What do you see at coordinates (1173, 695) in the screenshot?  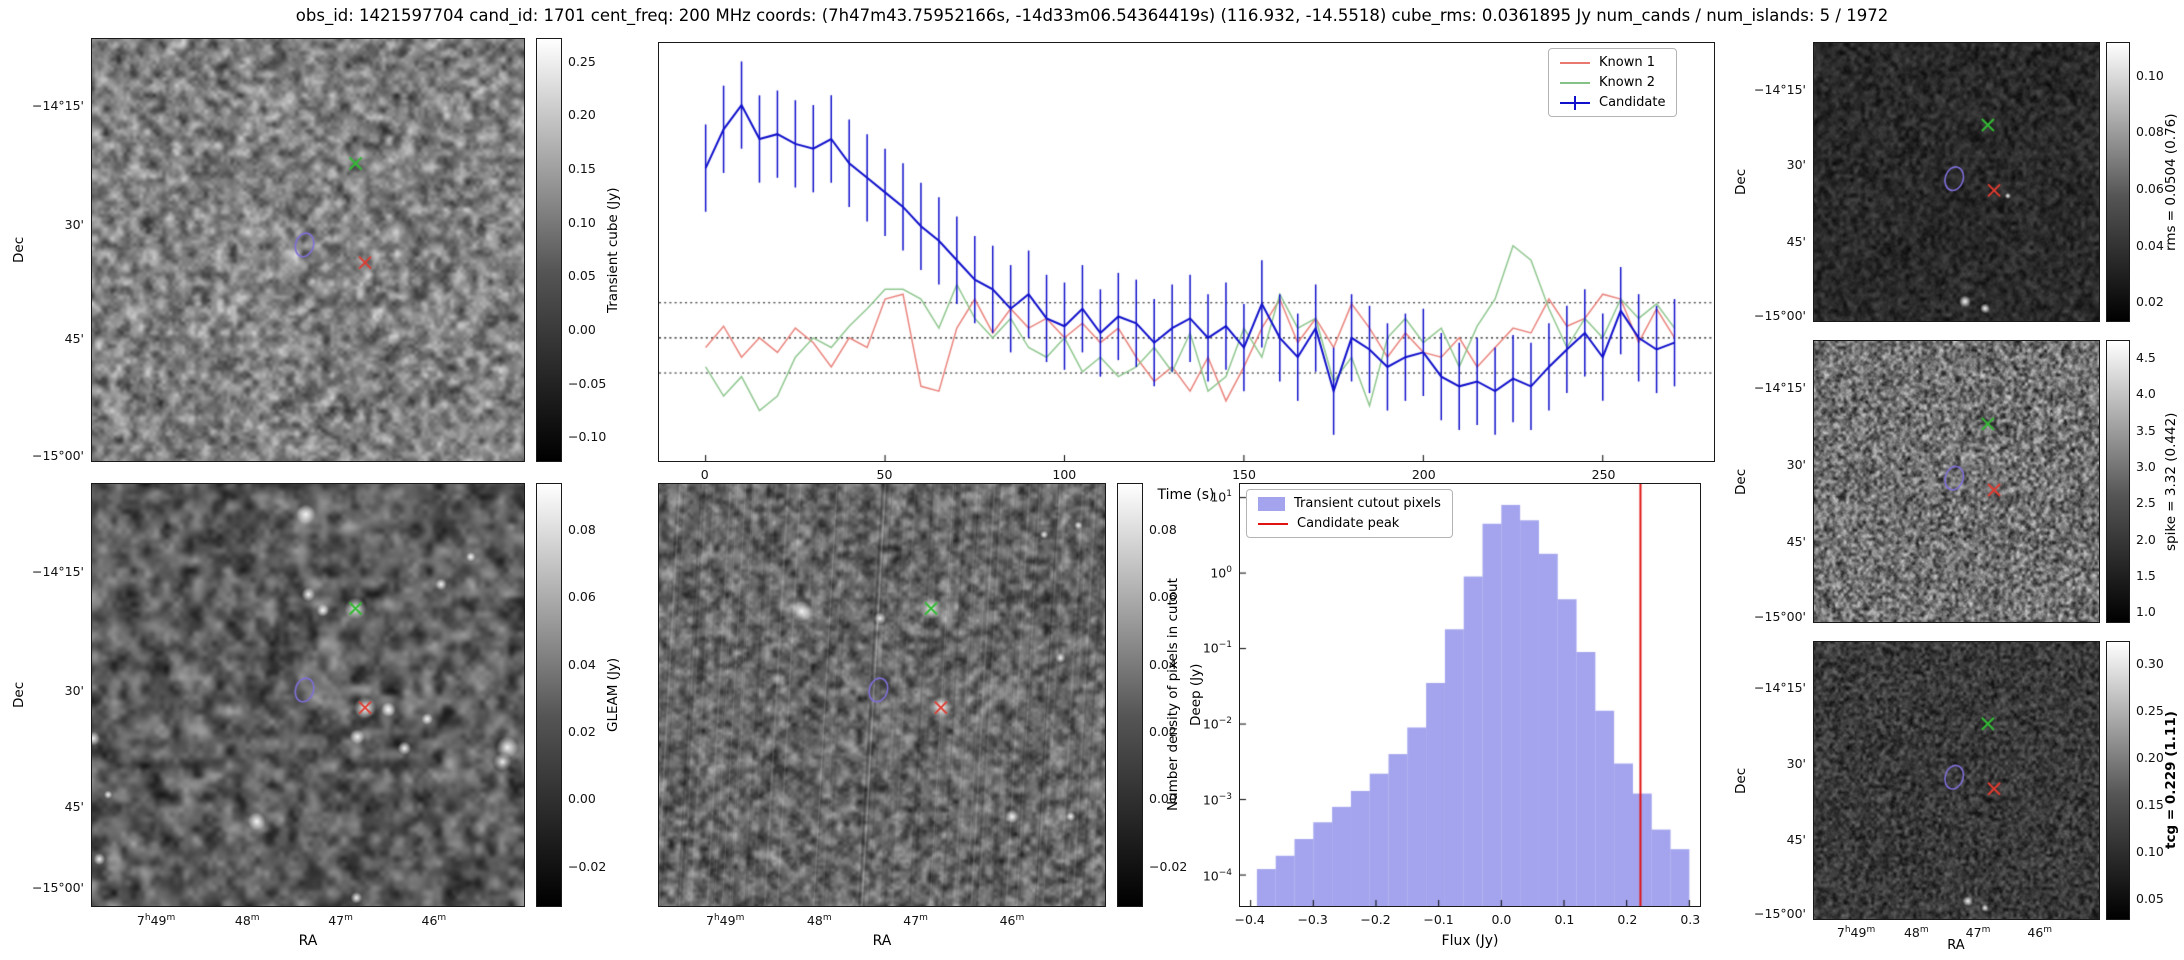 I see `histogram-y-axis-label: Number density of pixels in cutout` at bounding box center [1173, 695].